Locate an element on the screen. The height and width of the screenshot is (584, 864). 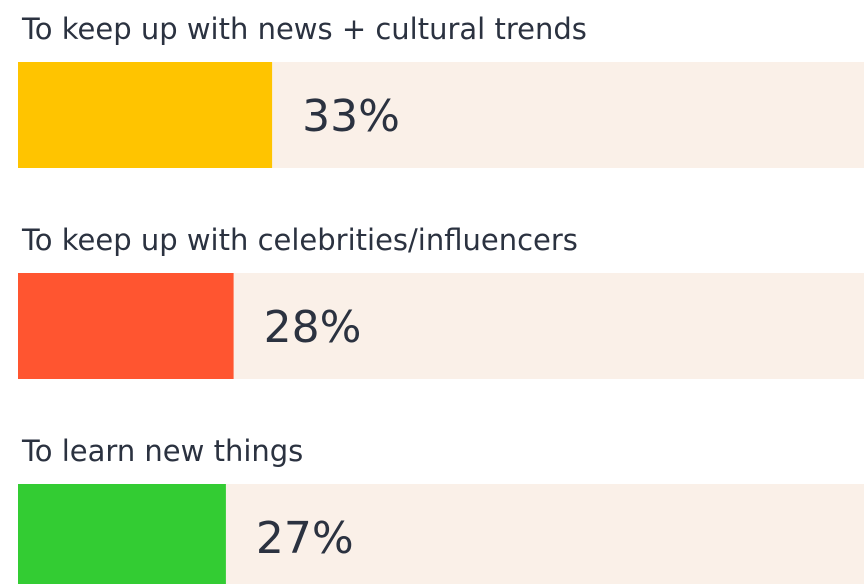
category-label: To keep up with celebrities/influencers is located at coordinates (299, 240).